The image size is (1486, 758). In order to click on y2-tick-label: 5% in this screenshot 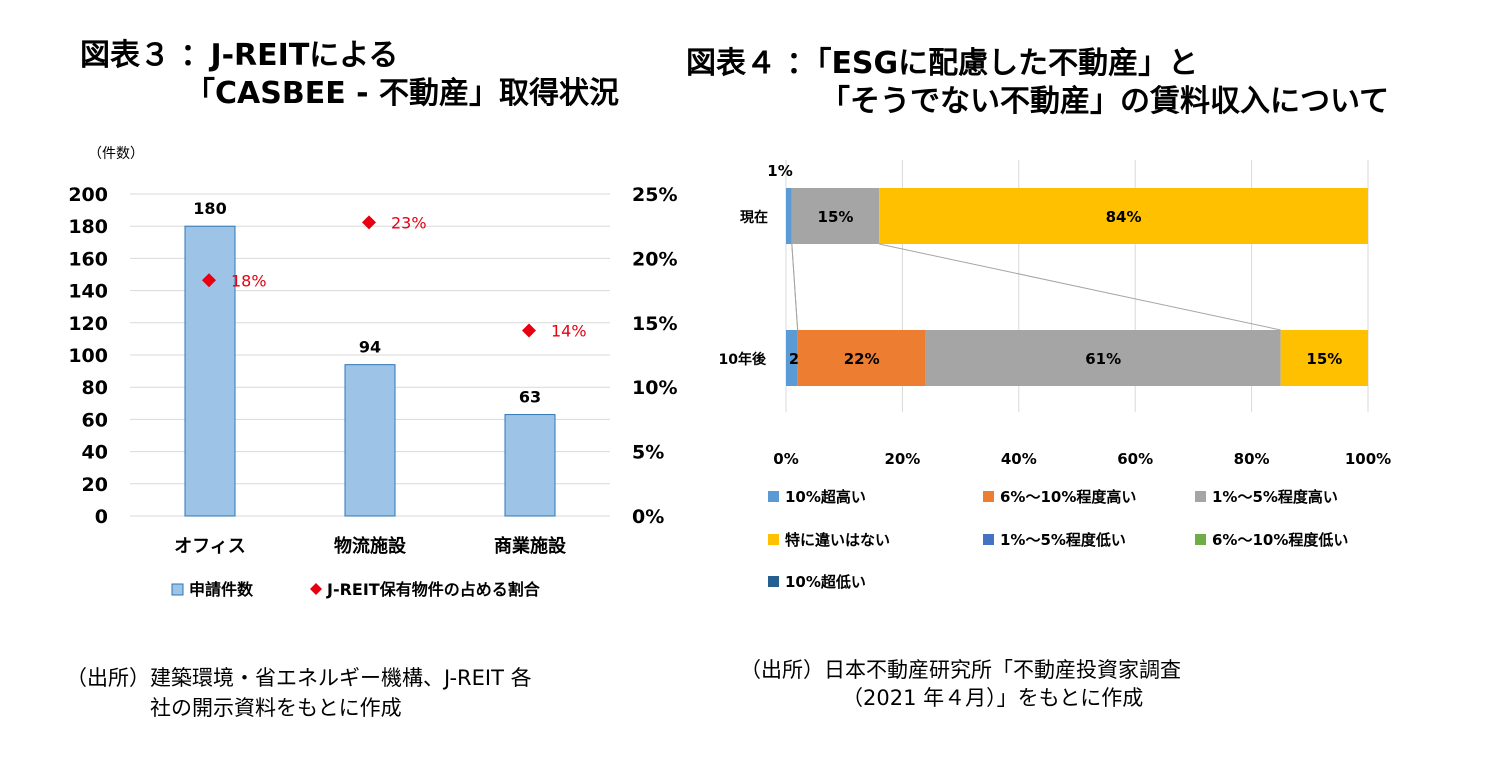, I will do `click(648, 453)`.